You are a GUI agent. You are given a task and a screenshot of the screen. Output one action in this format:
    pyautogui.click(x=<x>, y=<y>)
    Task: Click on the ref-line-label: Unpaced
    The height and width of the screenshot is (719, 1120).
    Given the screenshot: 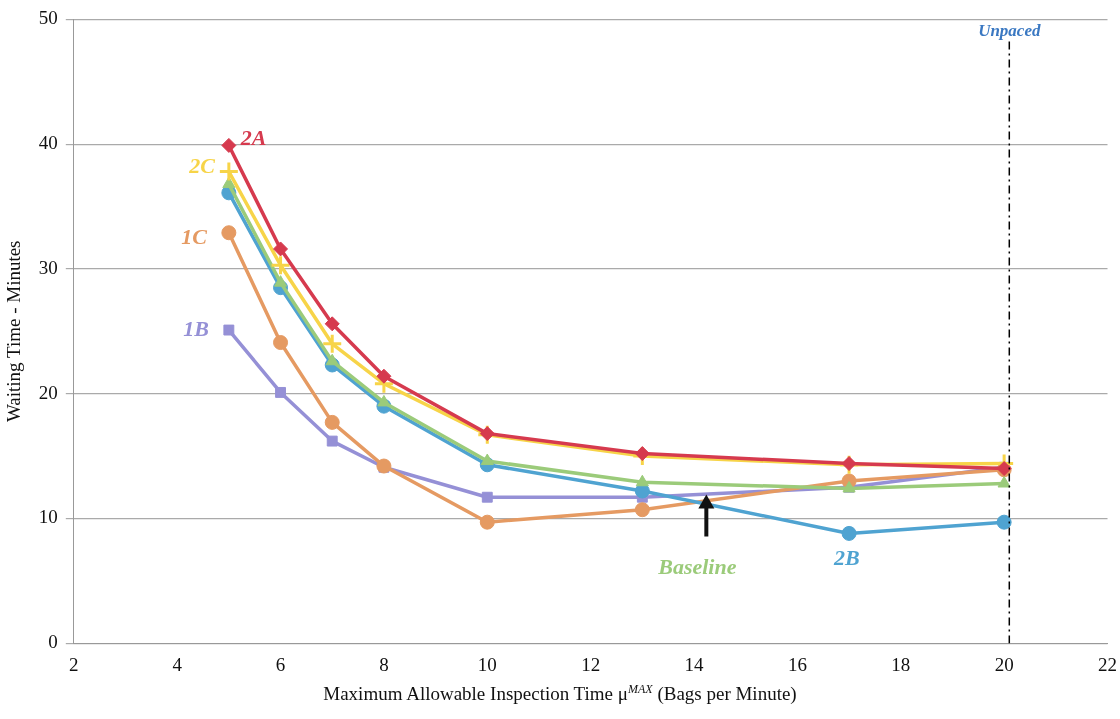 What is the action you would take?
    pyautogui.click(x=1009, y=30)
    